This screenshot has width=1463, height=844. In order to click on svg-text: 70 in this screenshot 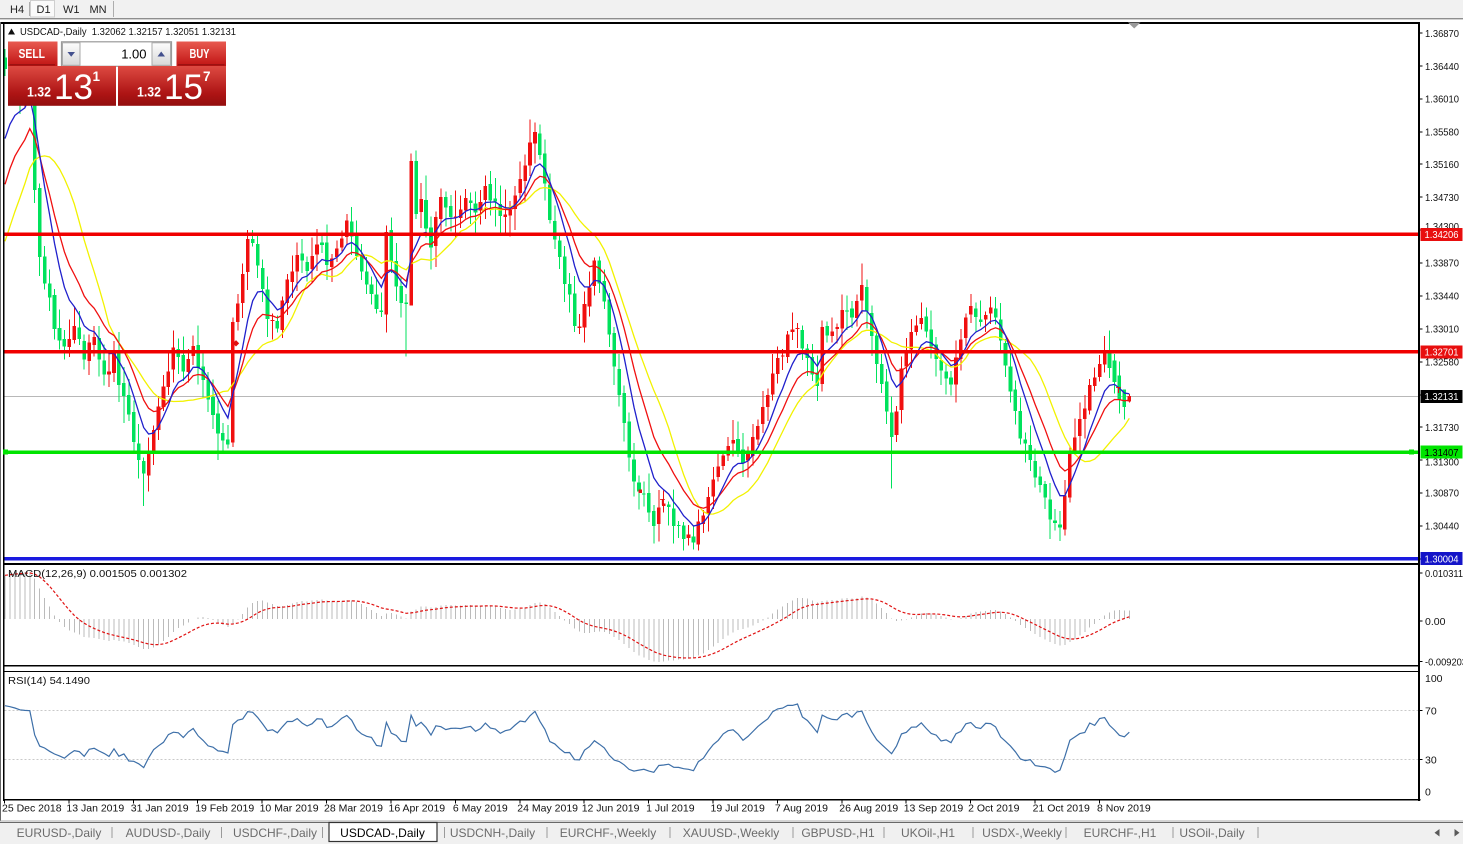, I will do `click(1431, 711)`.